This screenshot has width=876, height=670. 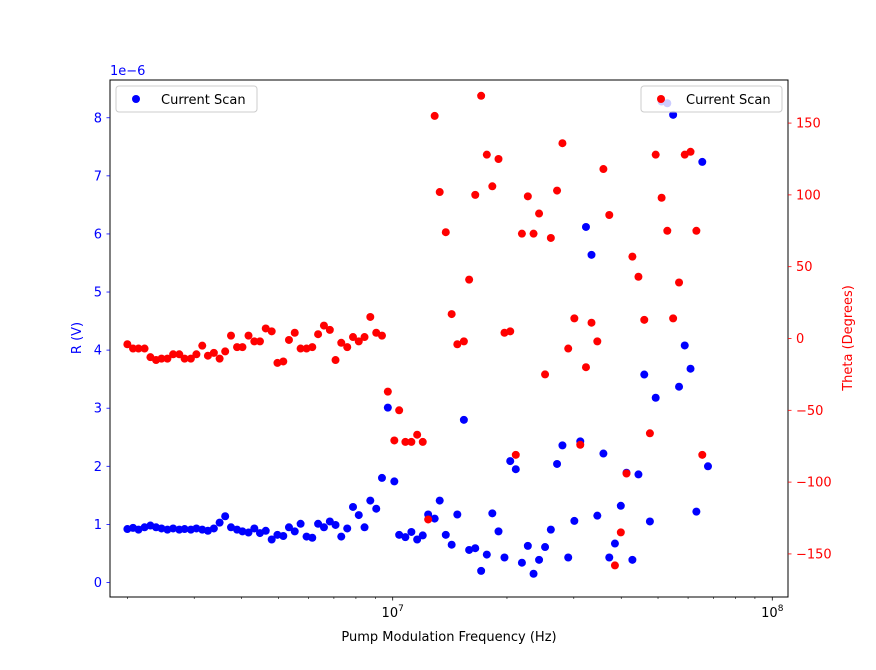 I want to click on left-axis-label: R (V), so click(x=77, y=338).